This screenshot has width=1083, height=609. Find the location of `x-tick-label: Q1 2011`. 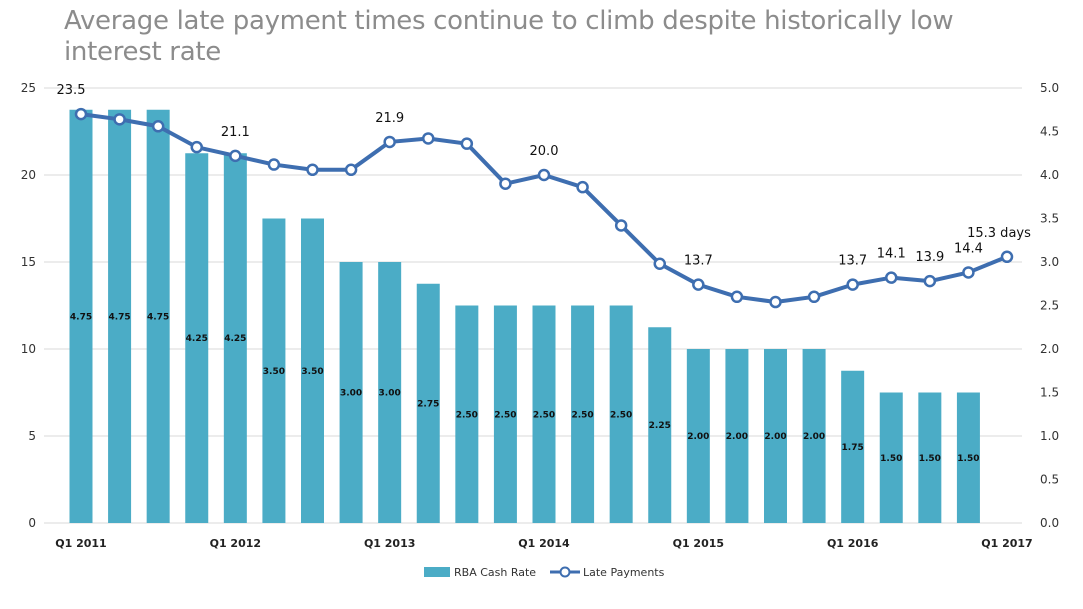

x-tick-label: Q1 2011 is located at coordinates (80, 543).